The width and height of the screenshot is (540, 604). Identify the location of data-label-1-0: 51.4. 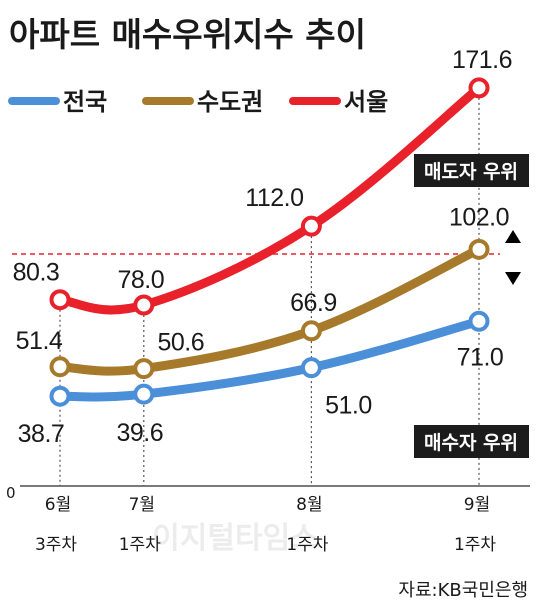
(39, 341).